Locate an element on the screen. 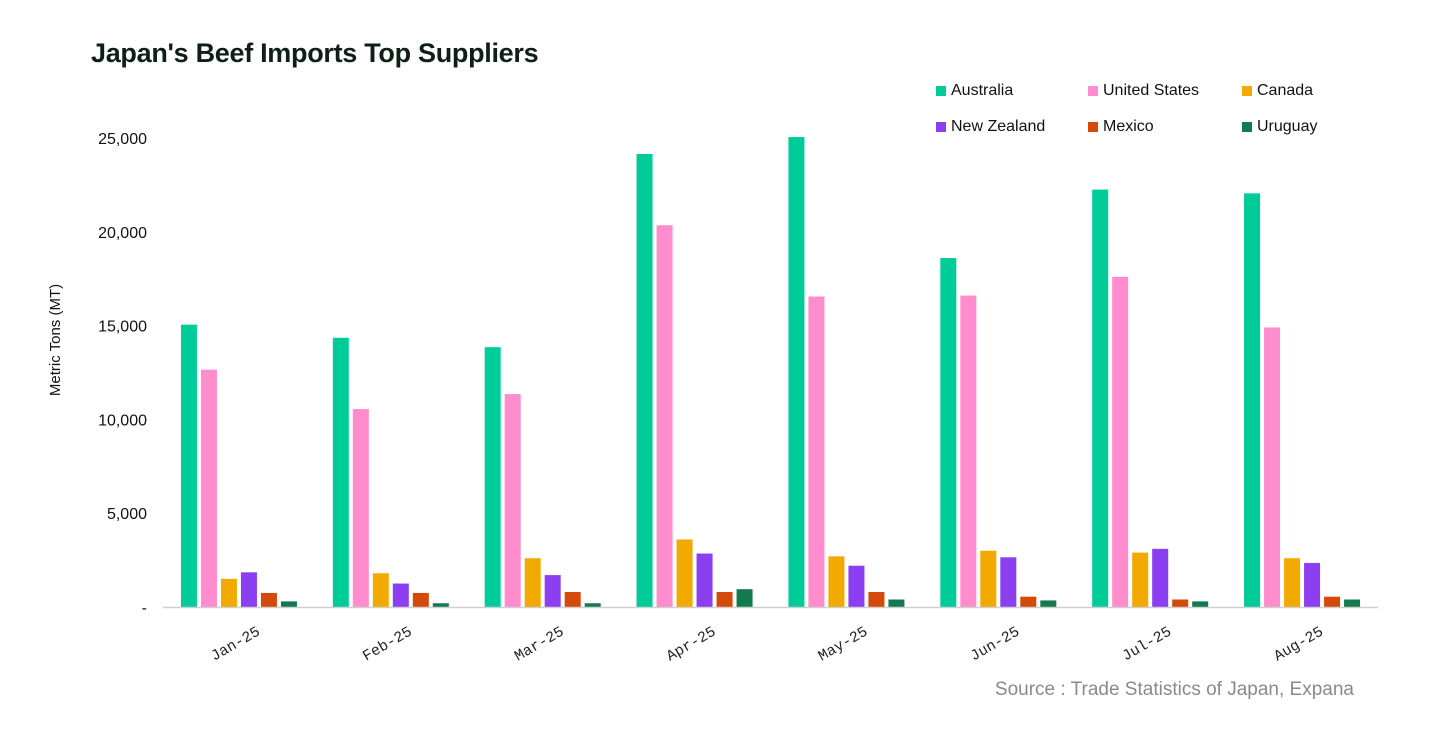  legend-item-united-states: United States is located at coordinates (1165, 91).